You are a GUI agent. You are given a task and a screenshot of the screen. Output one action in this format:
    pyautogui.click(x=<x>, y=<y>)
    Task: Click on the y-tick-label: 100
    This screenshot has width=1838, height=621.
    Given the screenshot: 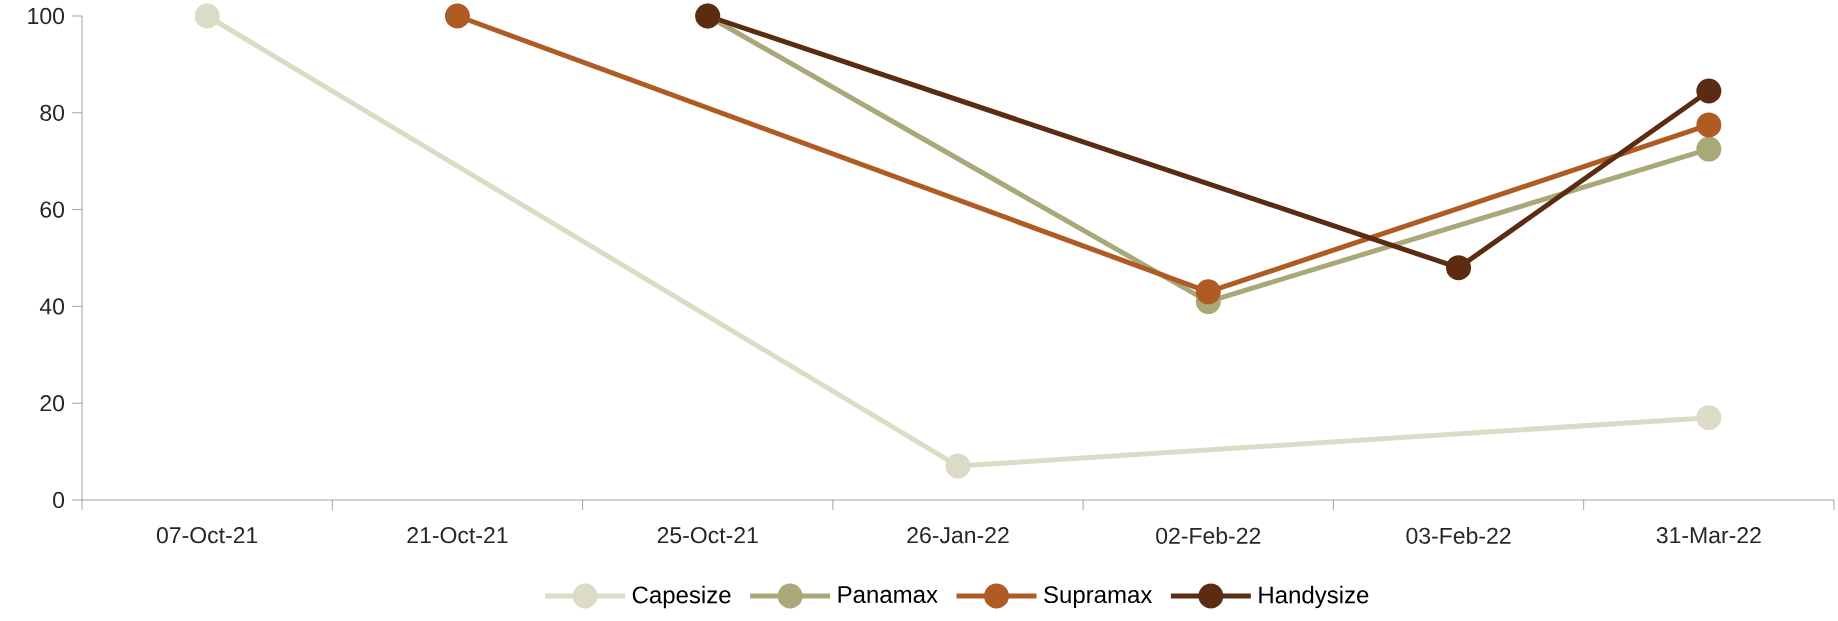 What is the action you would take?
    pyautogui.click(x=46, y=16)
    